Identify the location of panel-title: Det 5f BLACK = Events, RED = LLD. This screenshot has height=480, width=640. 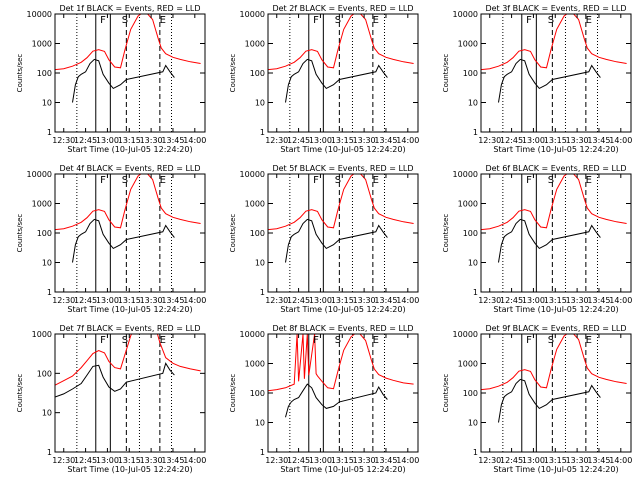
(342, 168).